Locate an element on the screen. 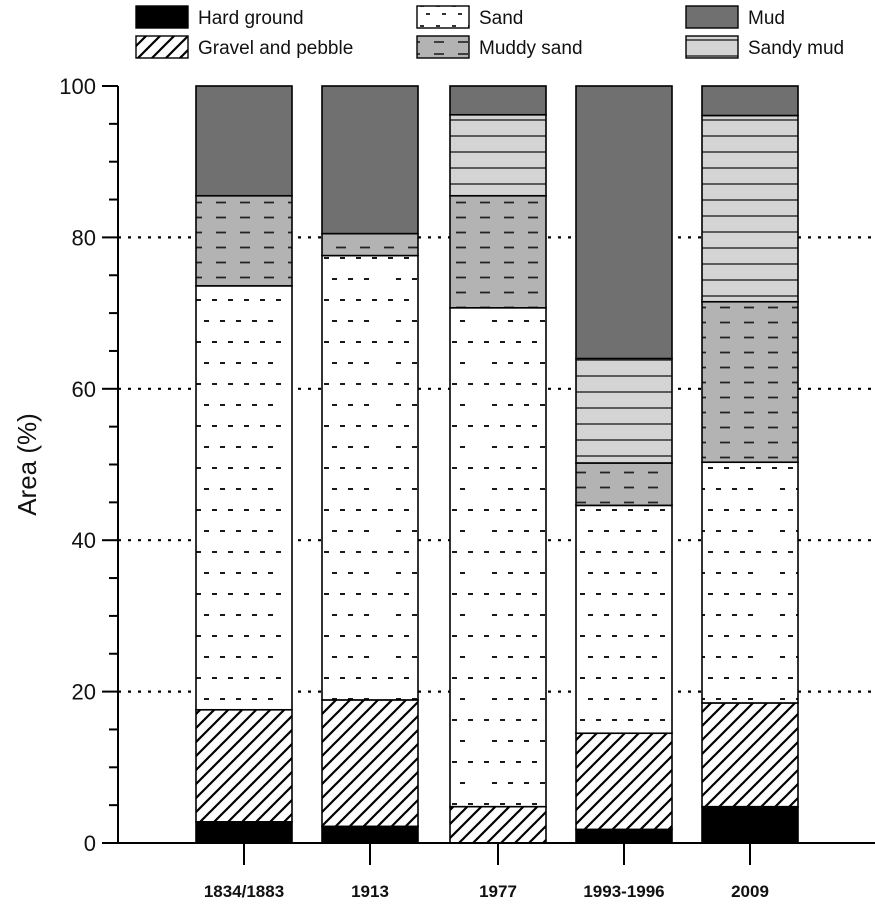 This screenshot has width=875, height=905. segment-1977-muddy-sand is located at coordinates (498, 251).